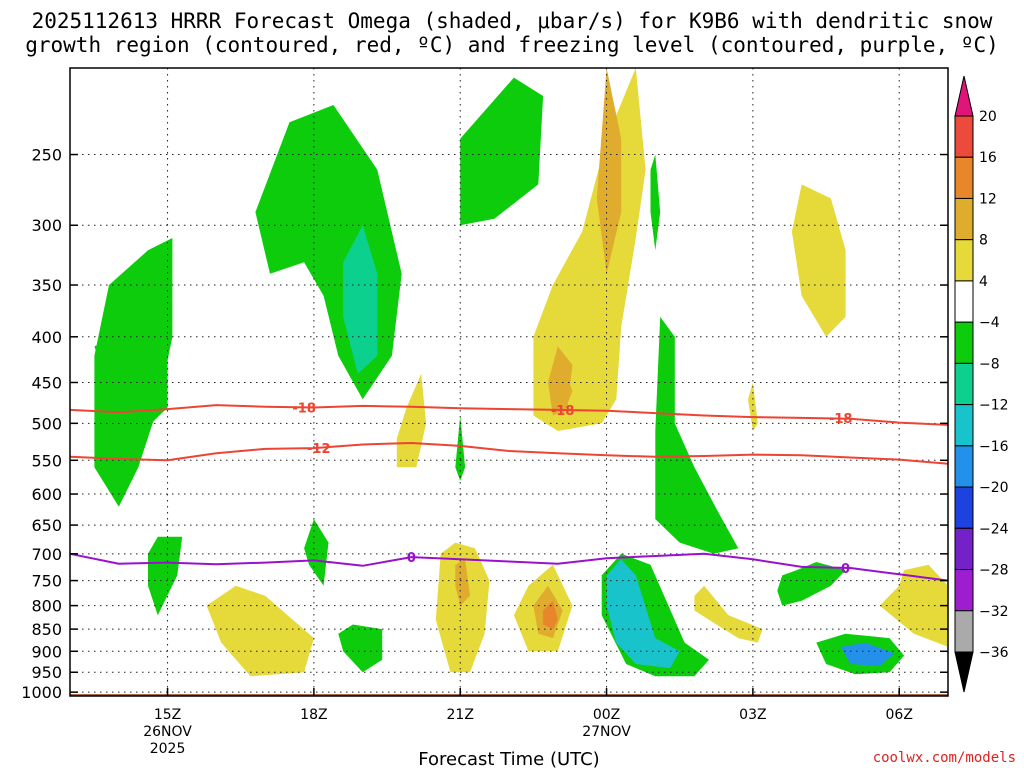  Describe the element at coordinates (752, 715) in the screenshot. I see `x-tick-label-03Z: 03Z` at that location.